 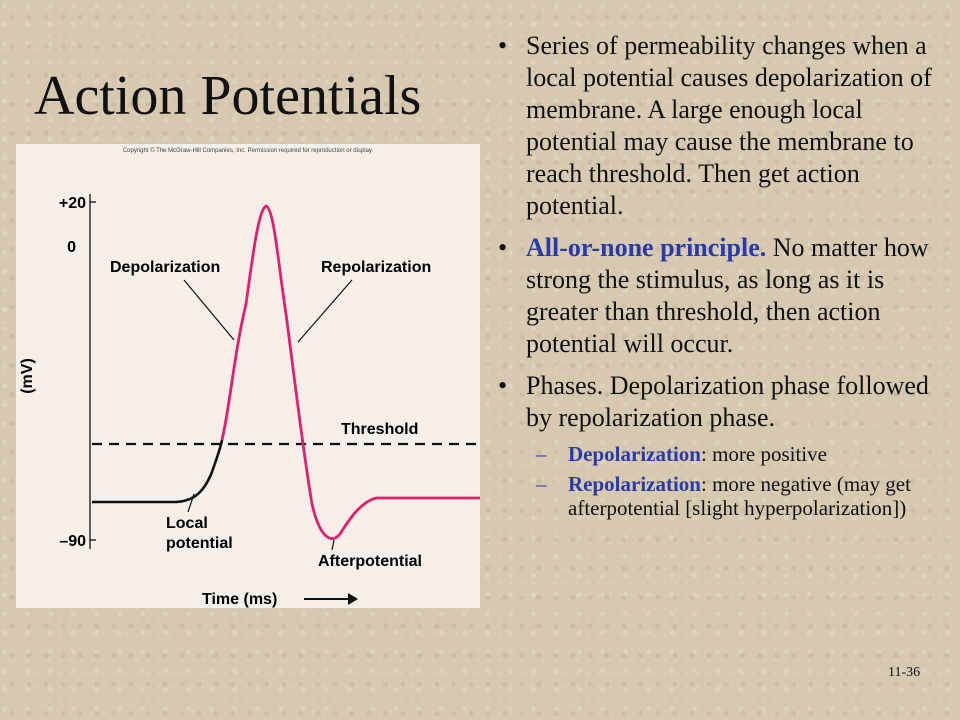 I want to click on resting-potential-curve, so click(x=158, y=471).